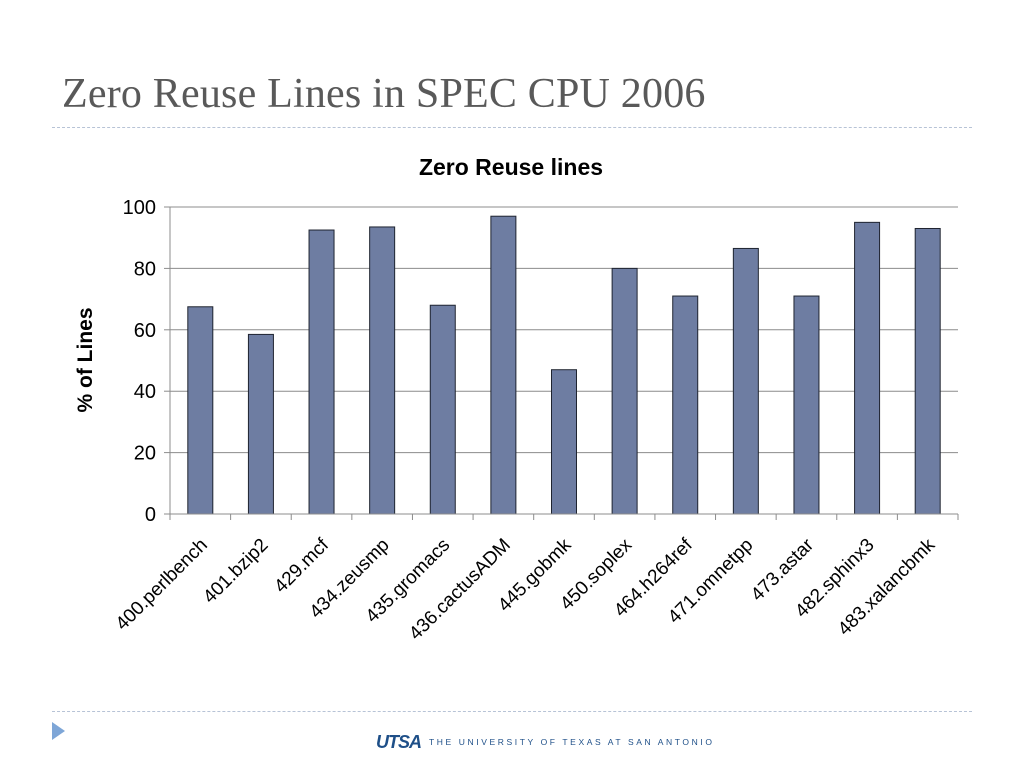  What do you see at coordinates (235, 571) in the screenshot?
I see `x-tick-label: 401.bzip2` at bounding box center [235, 571].